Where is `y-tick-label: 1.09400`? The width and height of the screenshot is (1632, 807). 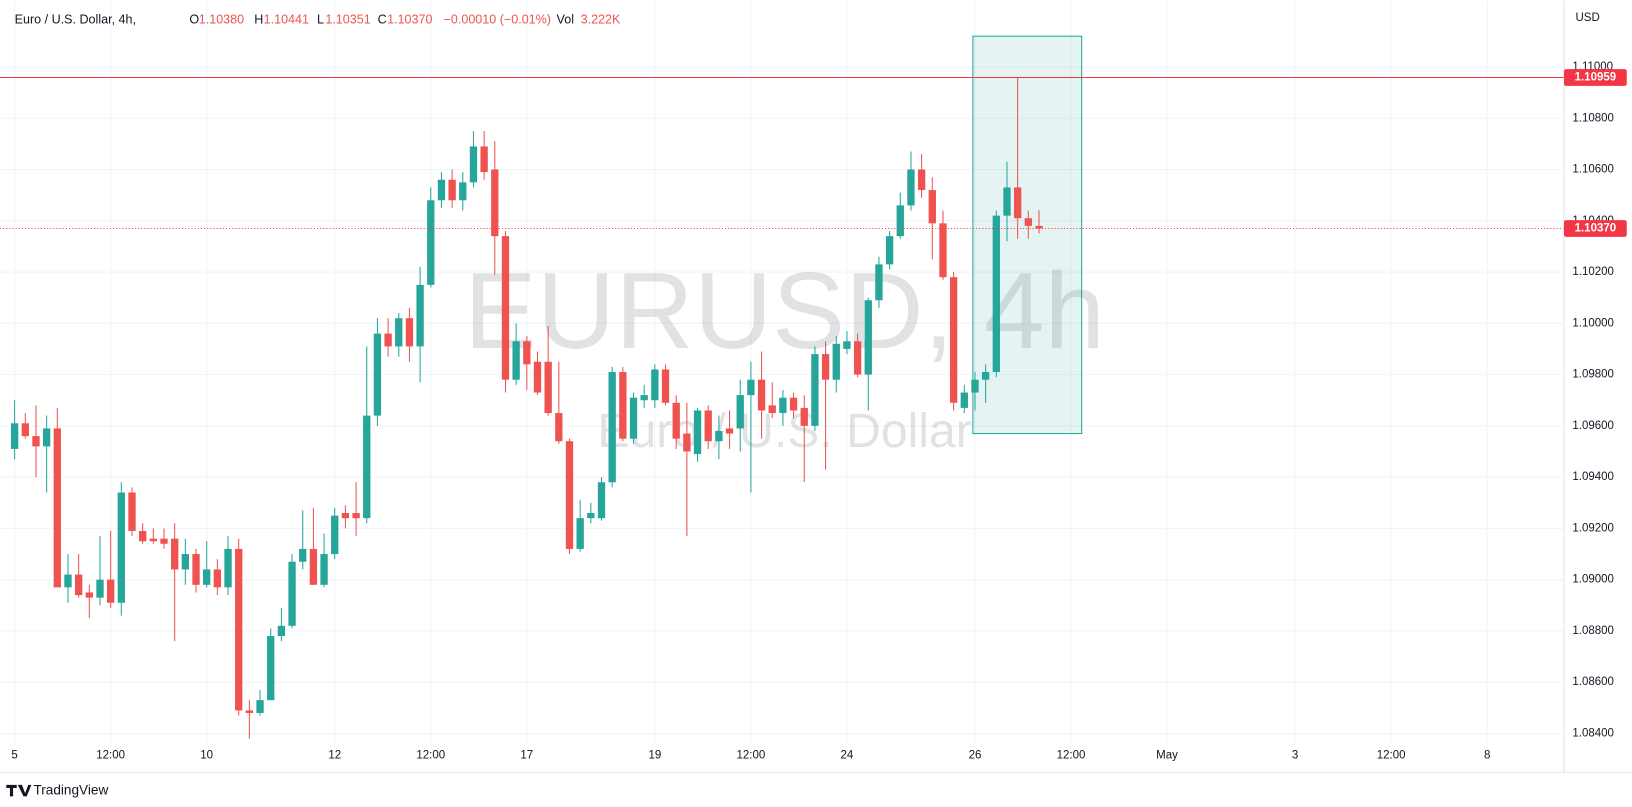
y-tick-label: 1.09400 is located at coordinates (1593, 477).